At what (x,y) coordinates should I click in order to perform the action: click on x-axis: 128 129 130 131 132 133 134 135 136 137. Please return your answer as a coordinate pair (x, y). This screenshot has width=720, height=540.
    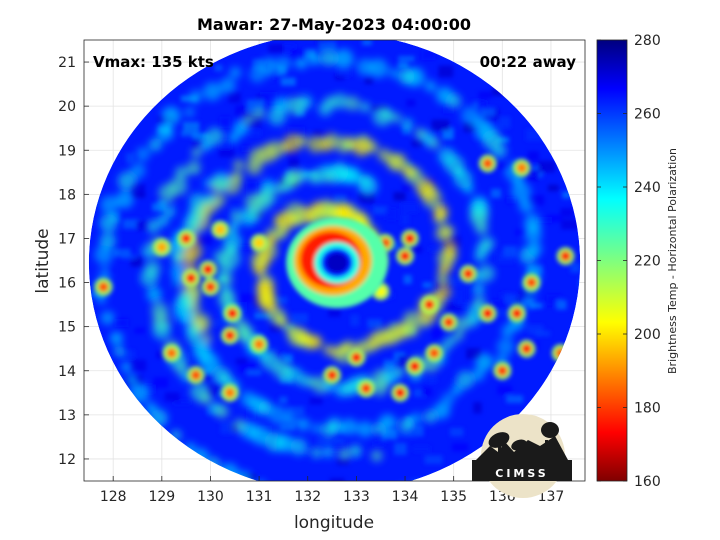
    Looking at the image, I should click on (332, 490).